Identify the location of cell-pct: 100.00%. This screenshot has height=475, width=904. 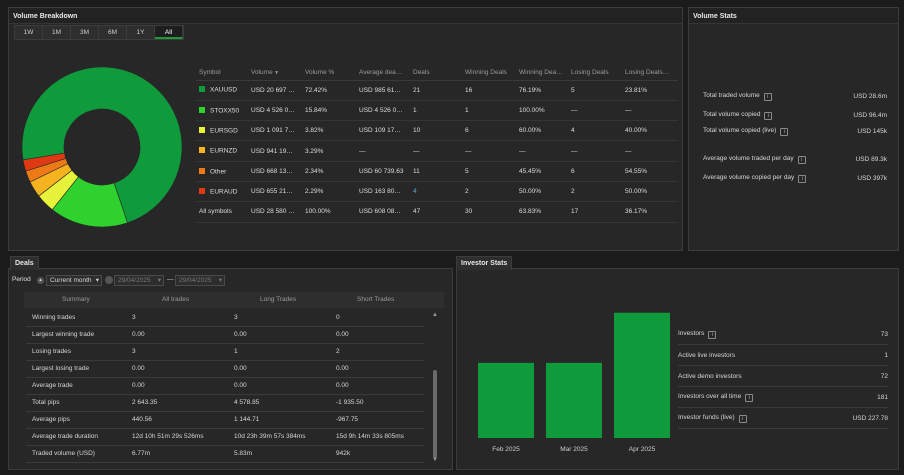
(329, 212).